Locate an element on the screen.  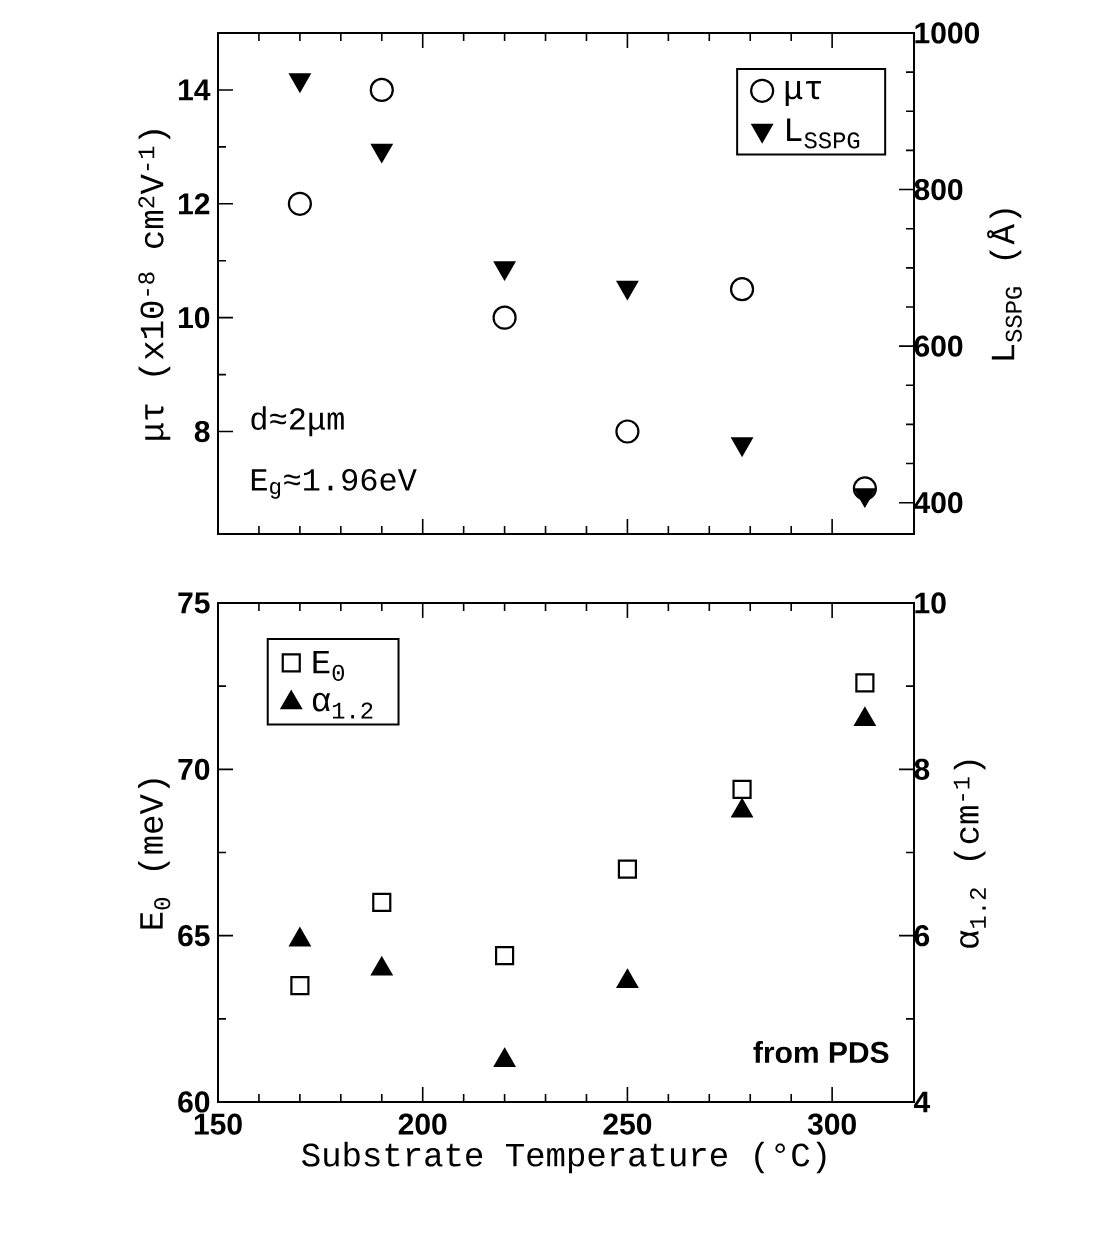
x-tick-label: 300 is located at coordinates (831, 1124).